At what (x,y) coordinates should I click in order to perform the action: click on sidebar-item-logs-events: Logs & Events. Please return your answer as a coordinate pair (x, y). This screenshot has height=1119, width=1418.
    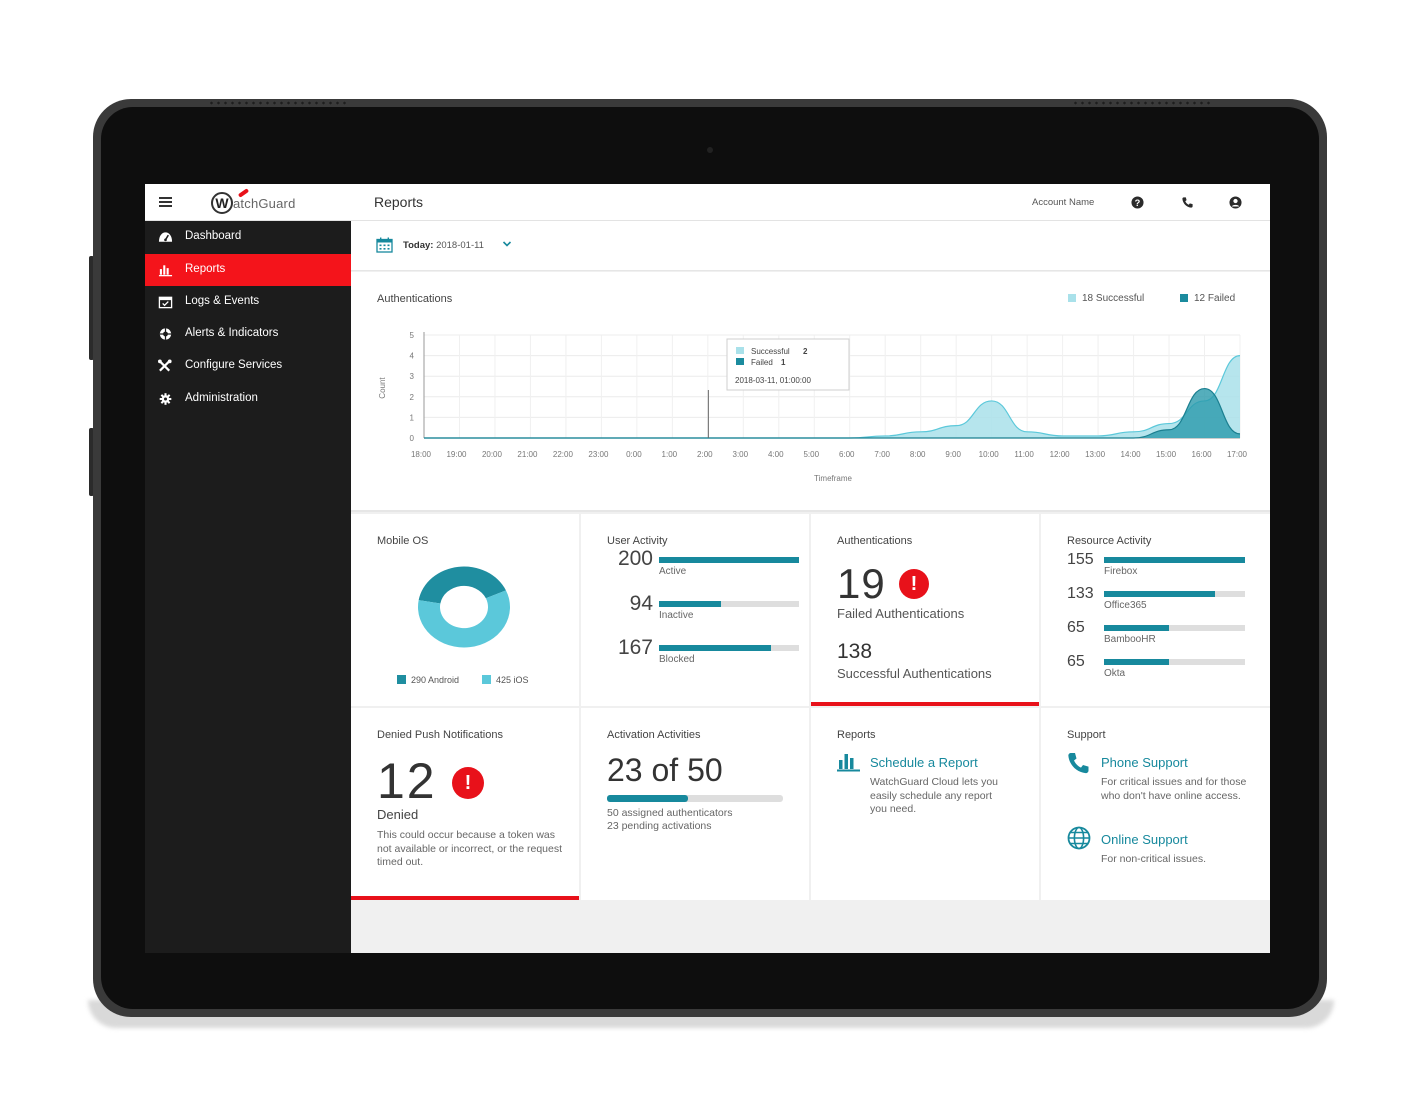
    Looking at the image, I should click on (248, 302).